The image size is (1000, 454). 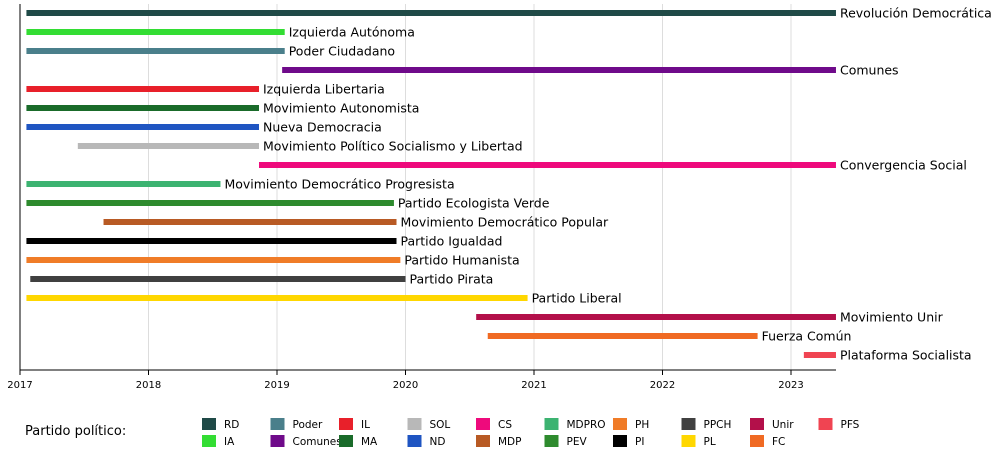 I want to click on legend-label: ND, so click(x=438, y=442).